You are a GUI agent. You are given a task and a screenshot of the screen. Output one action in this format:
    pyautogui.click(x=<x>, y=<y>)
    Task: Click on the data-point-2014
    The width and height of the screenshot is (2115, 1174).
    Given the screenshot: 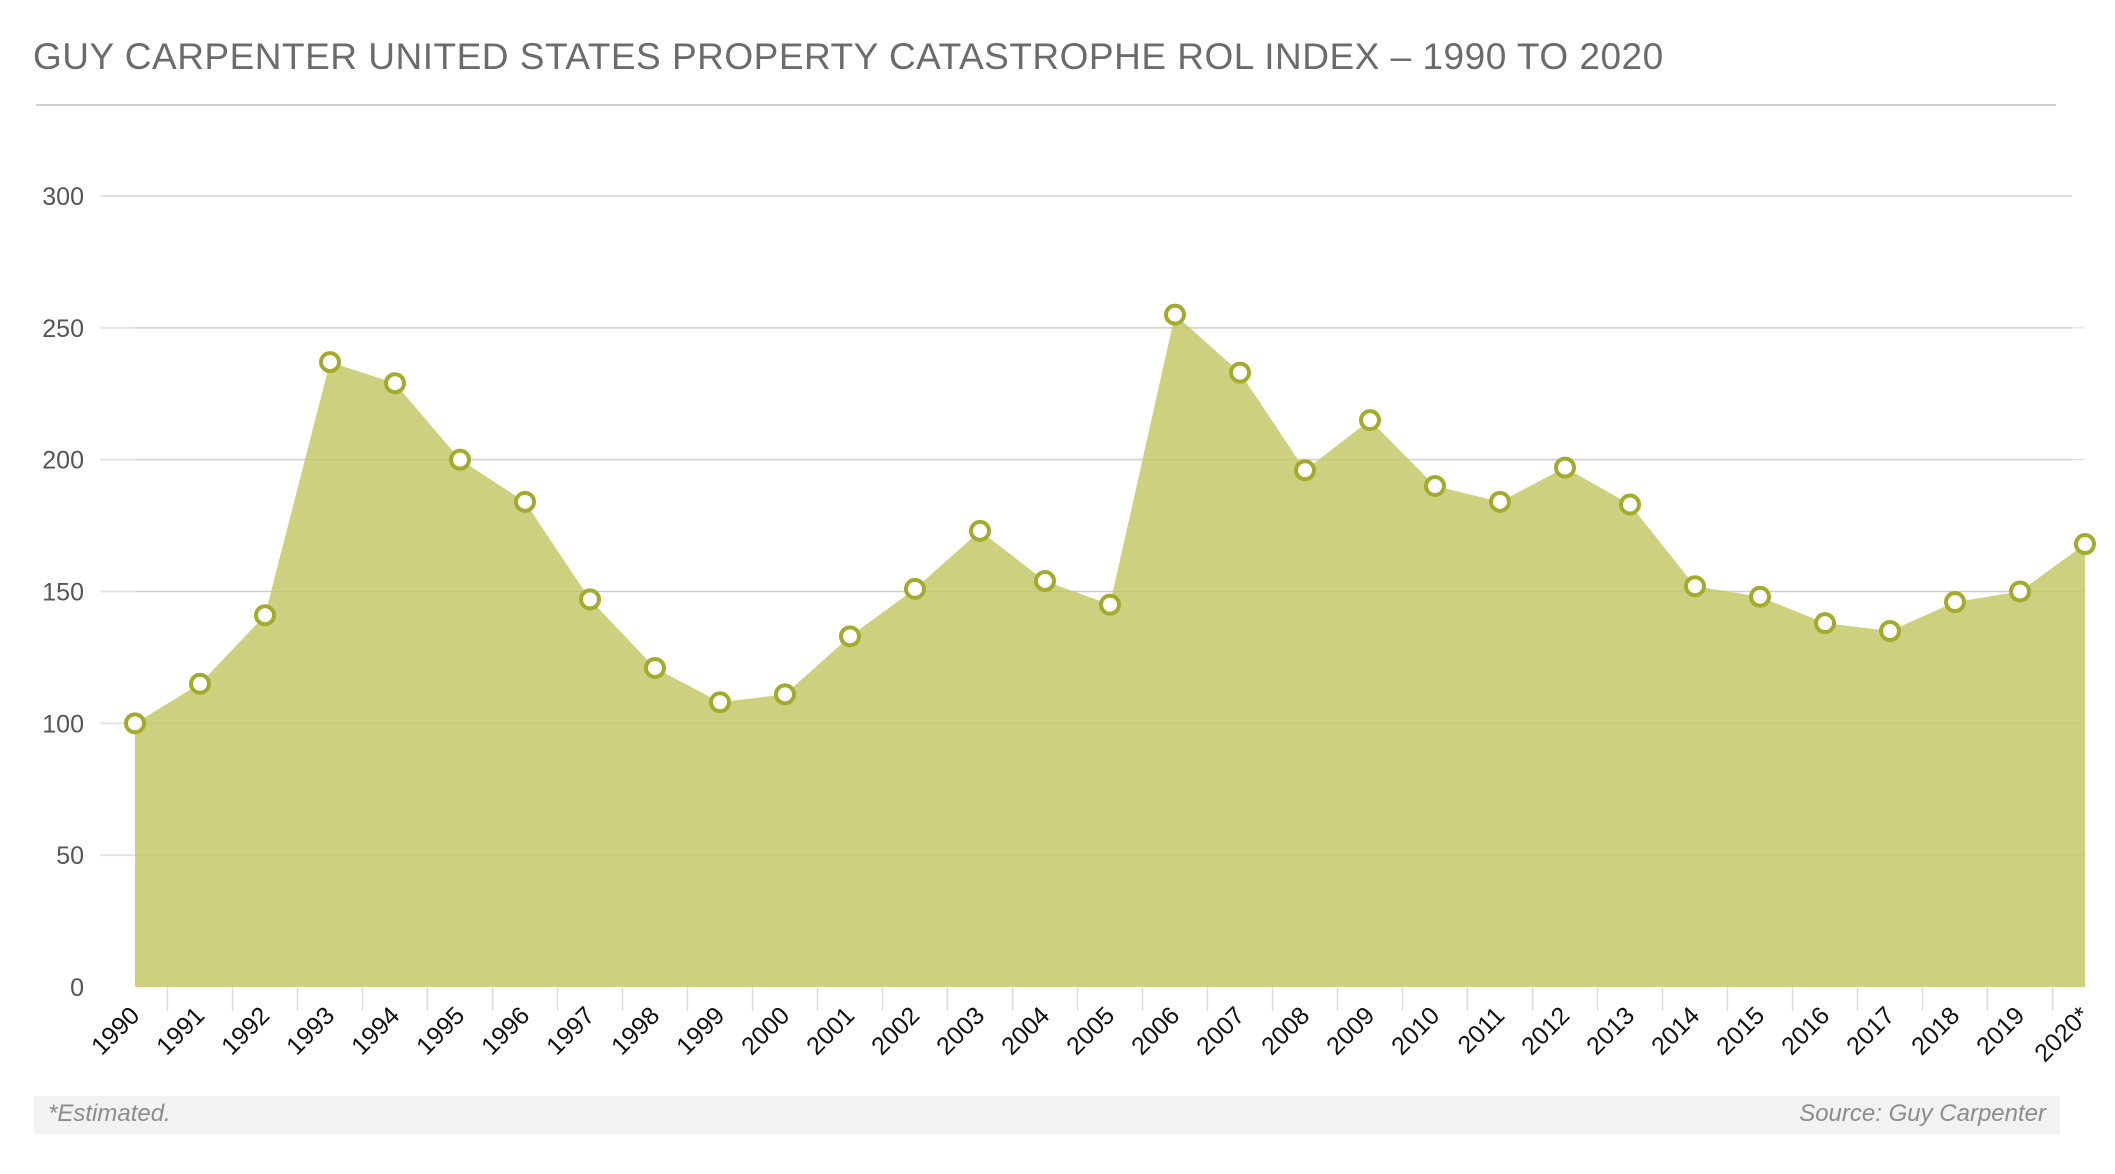 What is the action you would take?
    pyautogui.click(x=1695, y=586)
    